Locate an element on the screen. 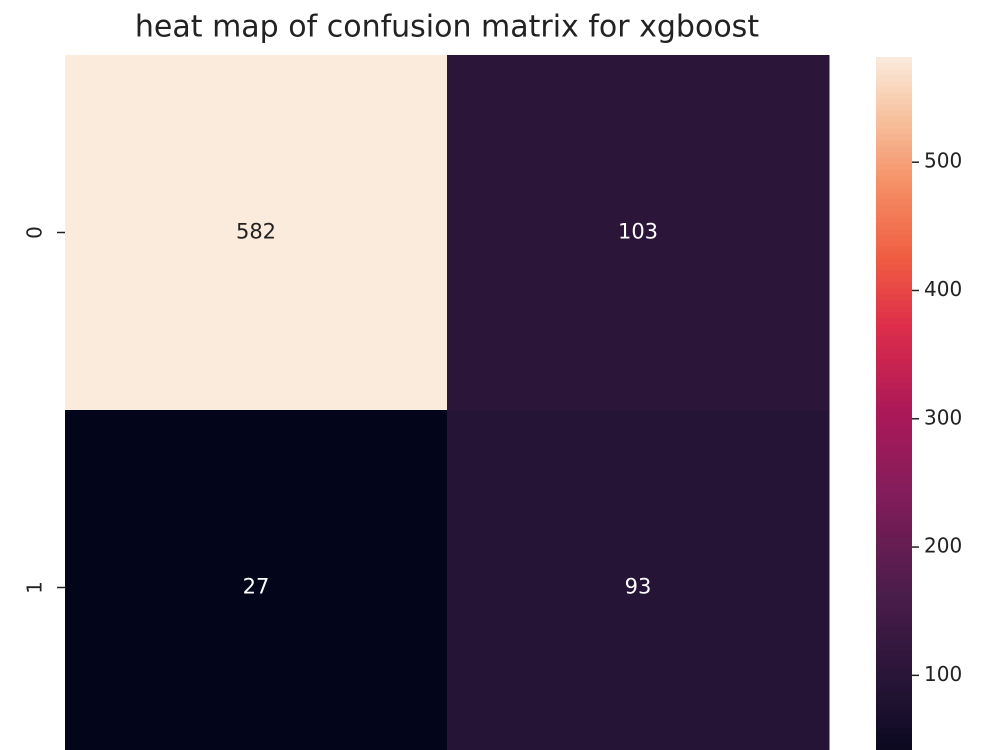  cell-label: 582 is located at coordinates (256, 232).